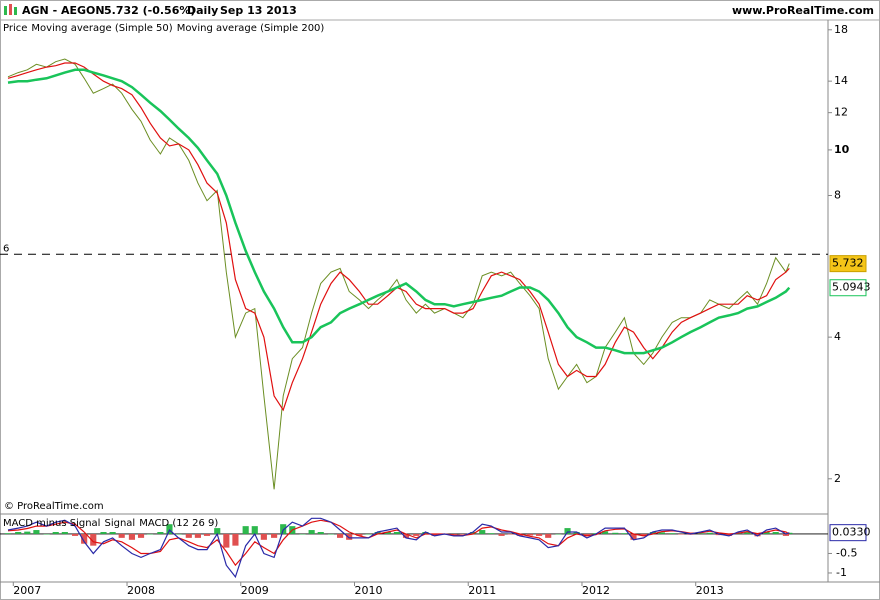  What do you see at coordinates (54, 506) in the screenshot?
I see `watermark: © ProRealTime.com` at bounding box center [54, 506].